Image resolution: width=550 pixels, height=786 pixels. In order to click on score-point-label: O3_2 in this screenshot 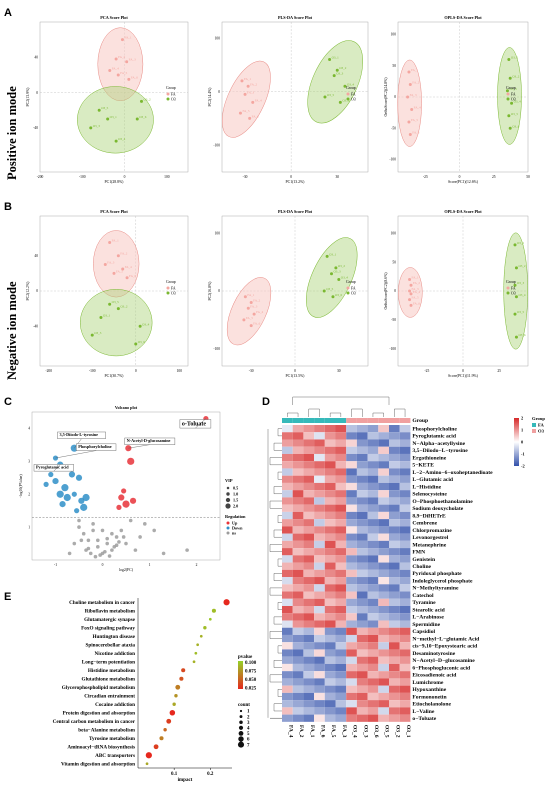, I will do `click(341, 266)`.